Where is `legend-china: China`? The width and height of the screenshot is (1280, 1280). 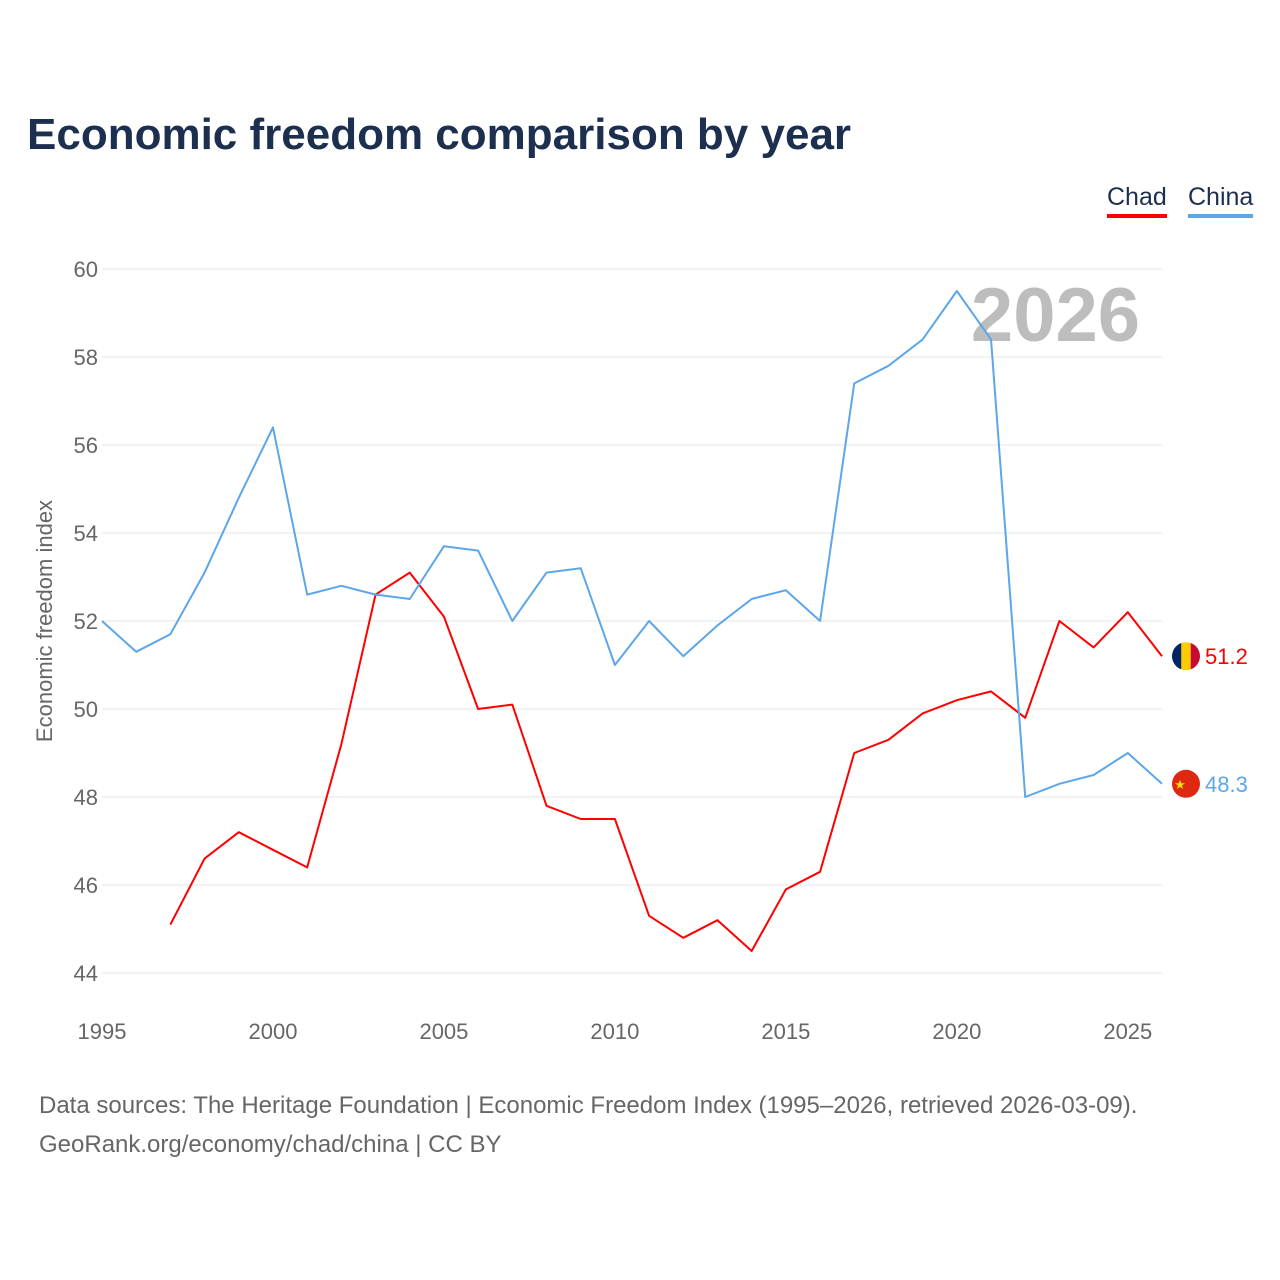 legend-china: China is located at coordinates (1221, 200).